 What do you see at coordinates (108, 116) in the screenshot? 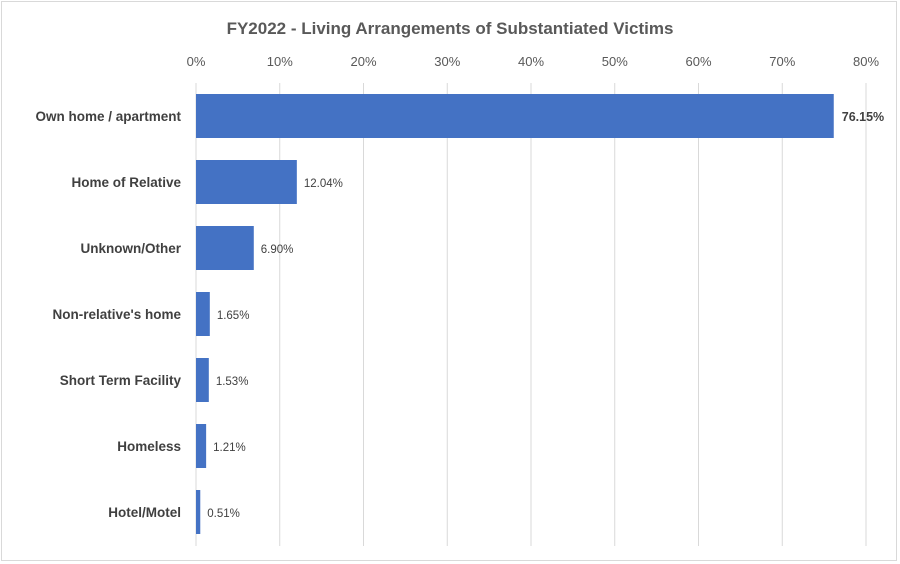
I see `category-label: Own home / apartment` at bounding box center [108, 116].